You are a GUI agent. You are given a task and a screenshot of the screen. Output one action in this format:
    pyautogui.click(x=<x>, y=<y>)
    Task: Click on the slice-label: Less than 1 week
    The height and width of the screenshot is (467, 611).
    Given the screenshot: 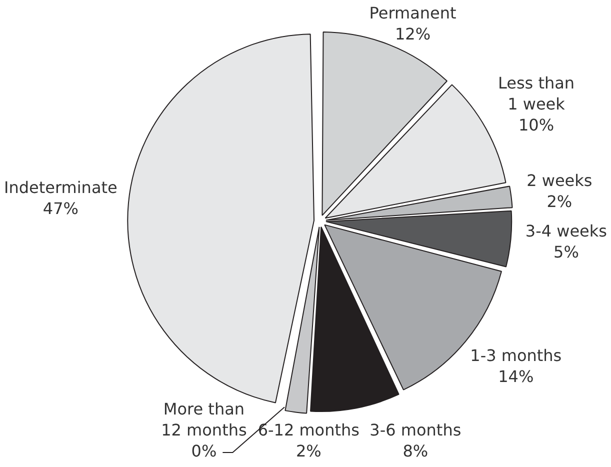 What is the action you would take?
    pyautogui.click(x=536, y=94)
    